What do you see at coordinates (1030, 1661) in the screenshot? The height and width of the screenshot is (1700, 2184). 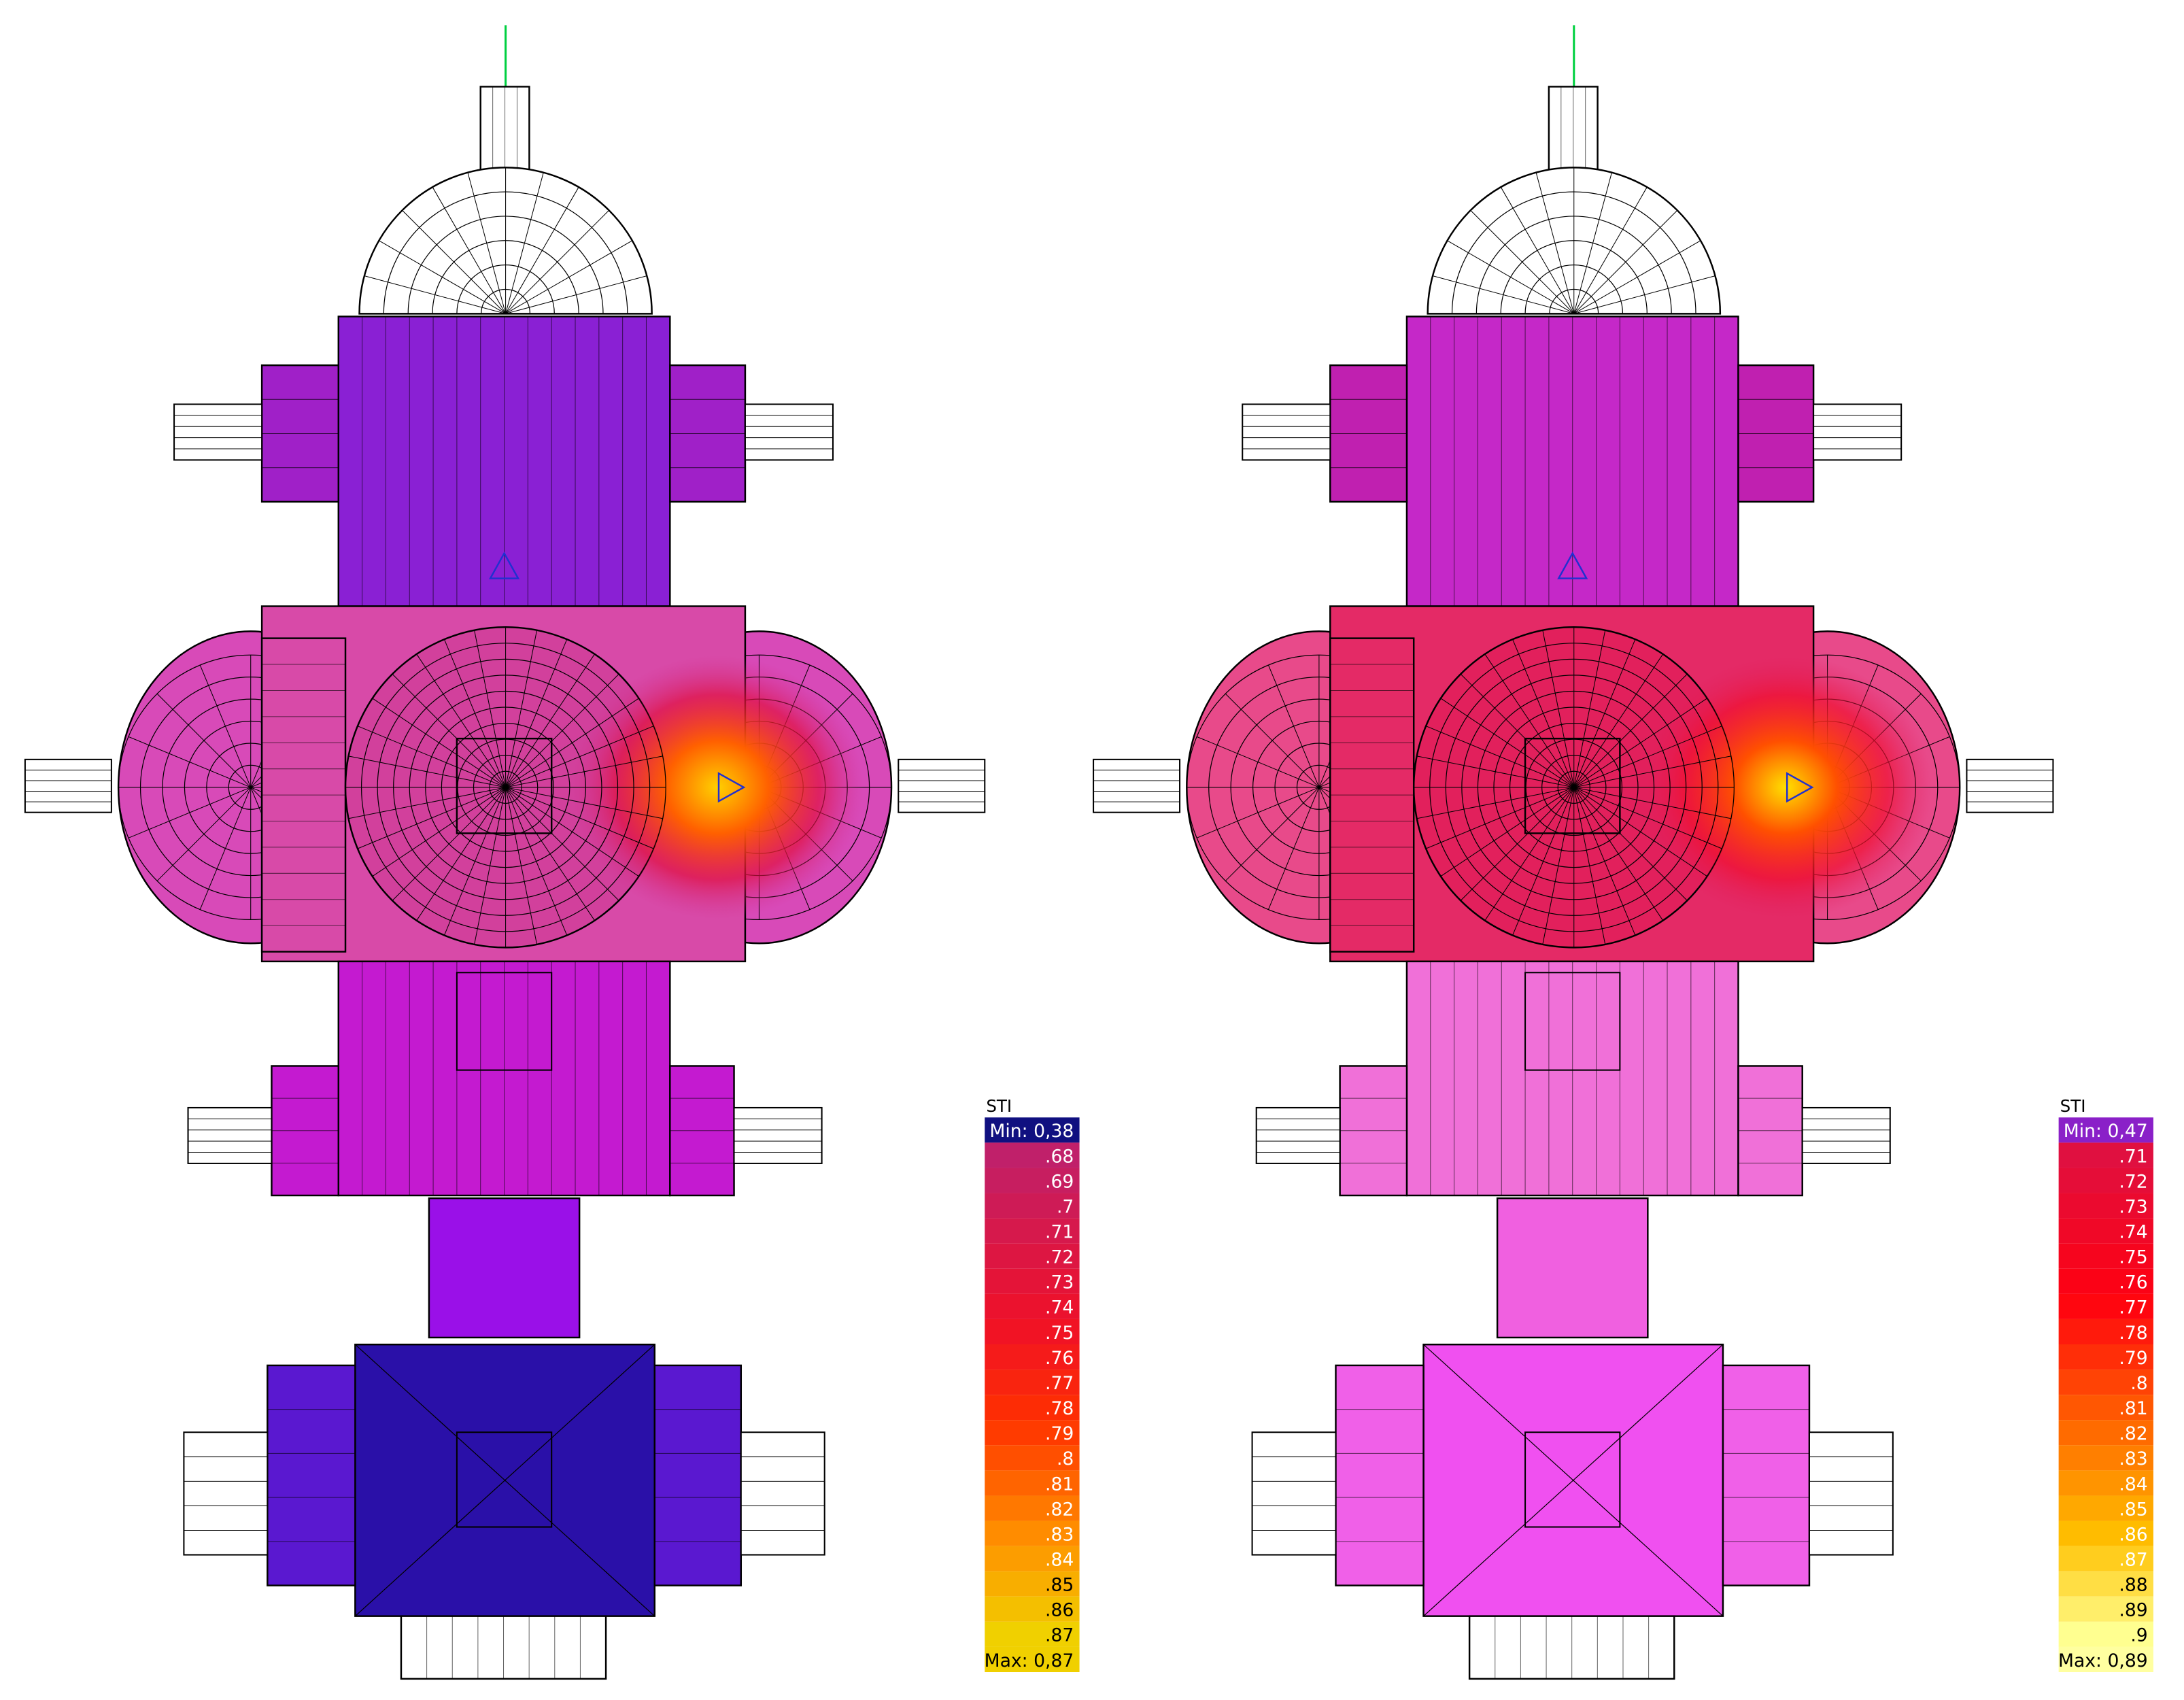 I see `legend-label: Max: 0,87` at bounding box center [1030, 1661].